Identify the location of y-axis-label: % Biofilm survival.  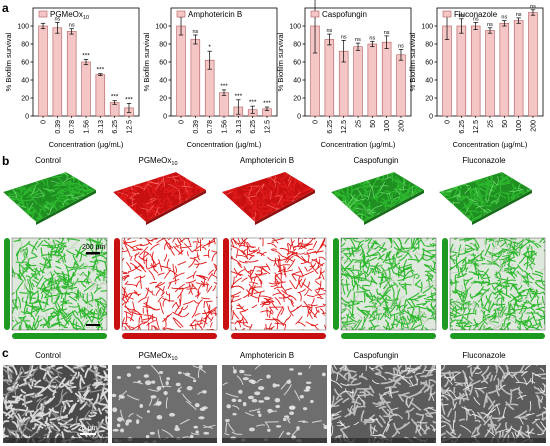
(280, 61).